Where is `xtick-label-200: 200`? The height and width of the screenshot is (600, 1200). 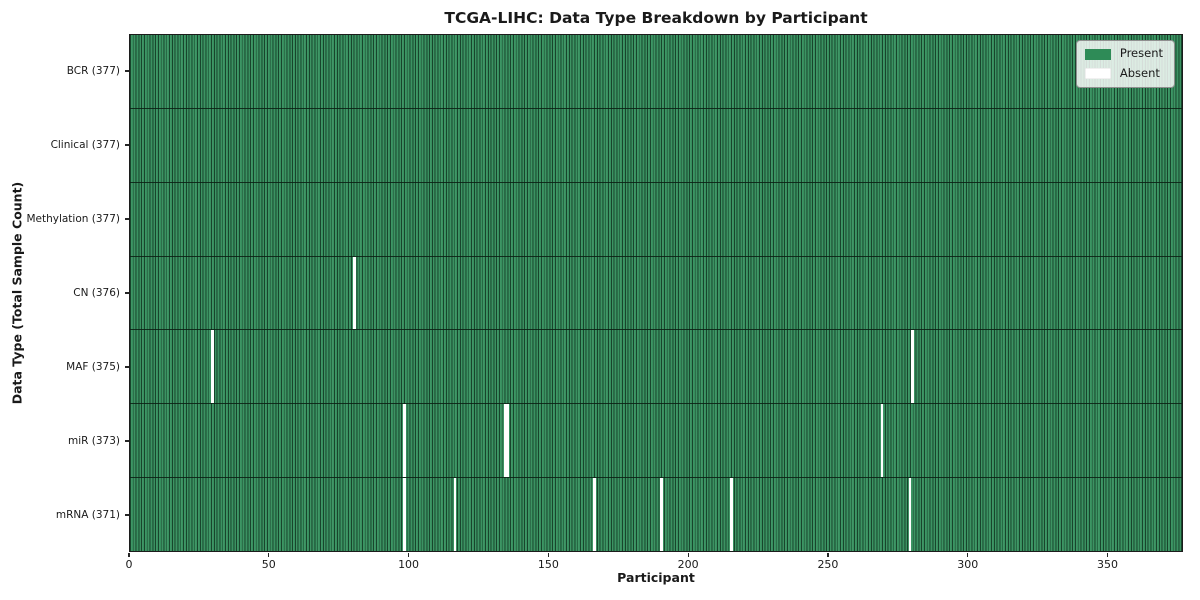 xtick-label-200: 200 is located at coordinates (688, 564).